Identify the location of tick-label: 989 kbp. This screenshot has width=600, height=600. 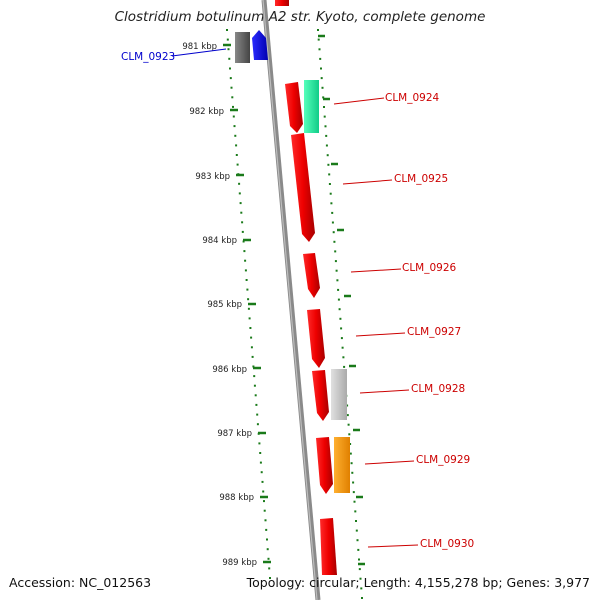
(239, 563).